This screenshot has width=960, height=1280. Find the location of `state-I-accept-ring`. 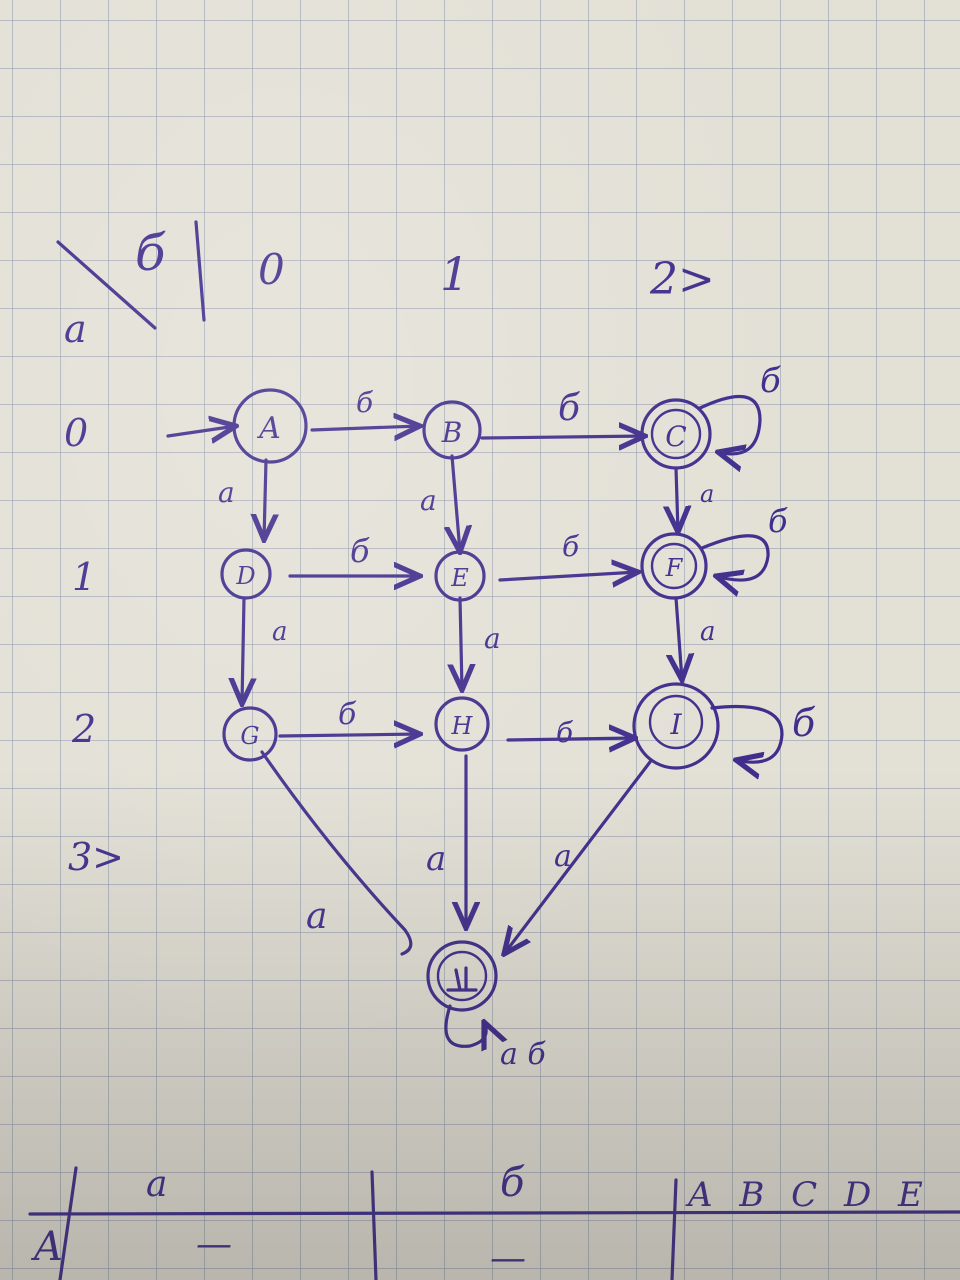

state-I-accept-ring is located at coordinates (676, 722).